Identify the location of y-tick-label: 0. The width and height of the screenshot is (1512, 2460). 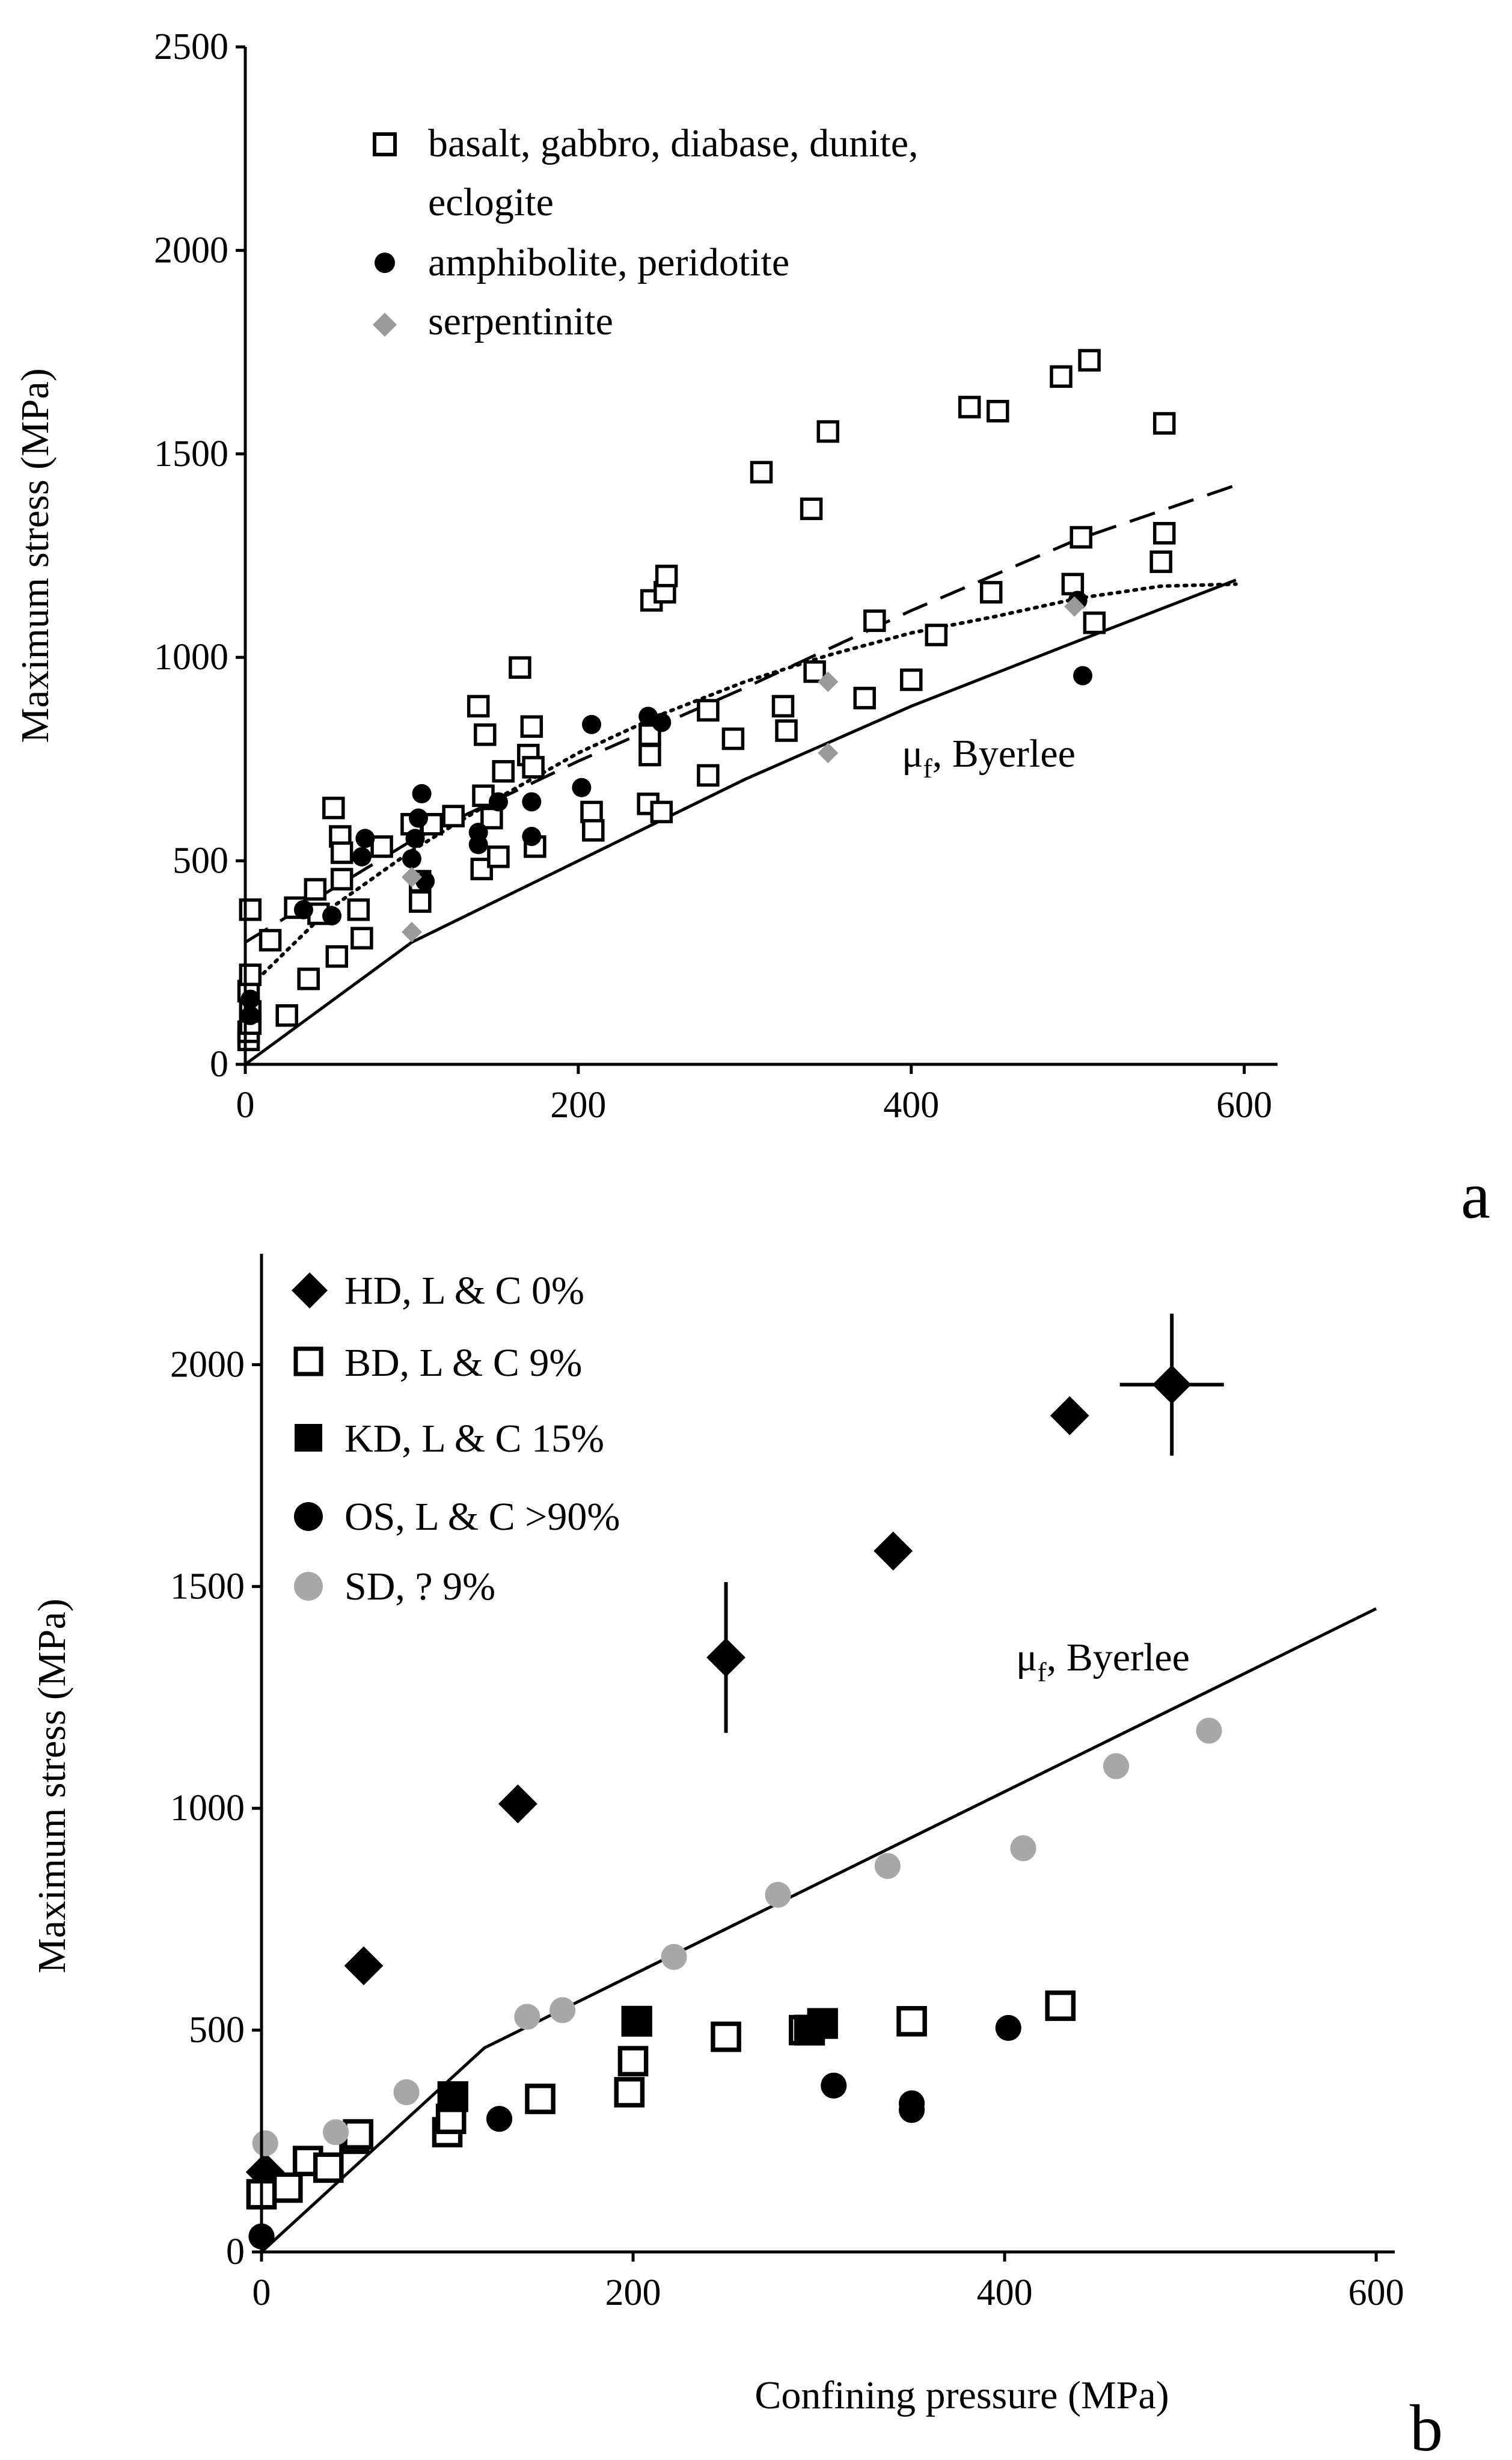
(235, 2251).